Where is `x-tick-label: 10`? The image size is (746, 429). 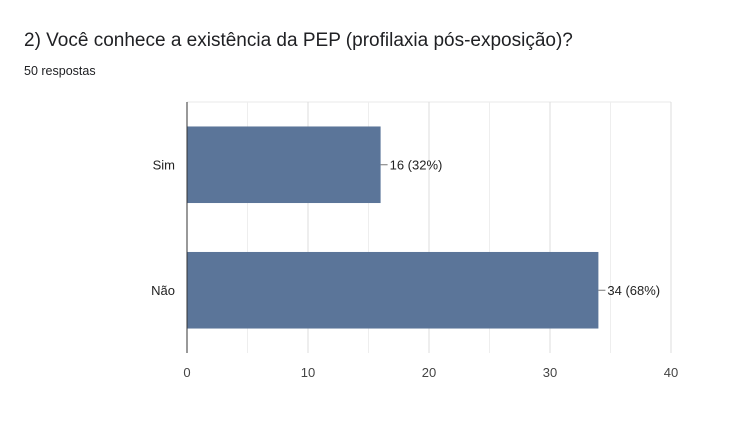
x-tick-label: 10 is located at coordinates (308, 372).